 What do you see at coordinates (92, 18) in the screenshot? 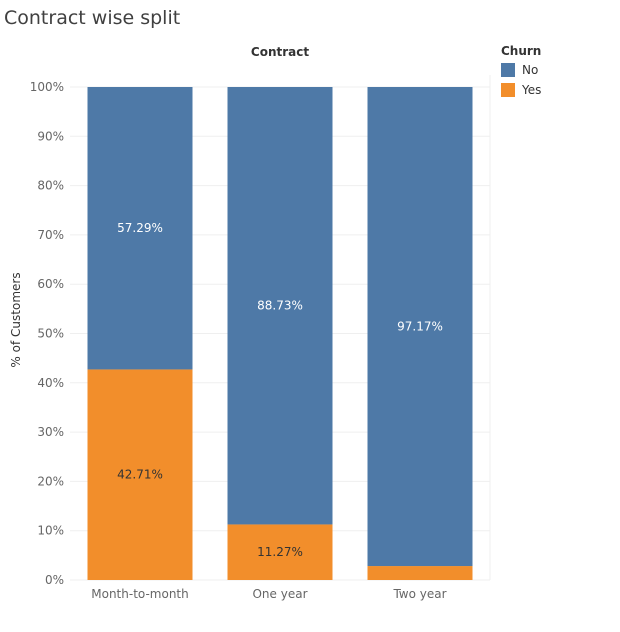
I see `chart-title: Contract wise split` at bounding box center [92, 18].